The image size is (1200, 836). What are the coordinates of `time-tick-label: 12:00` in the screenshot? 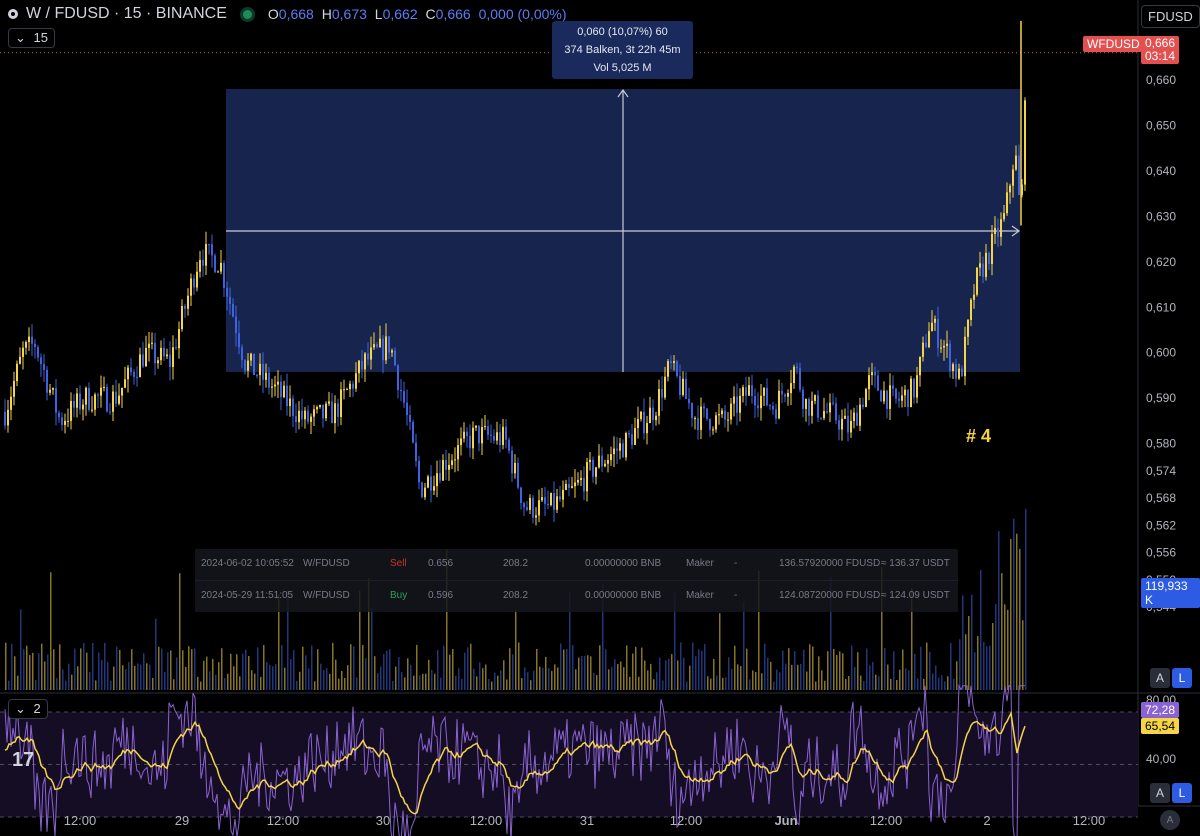 It's located at (1089, 820).